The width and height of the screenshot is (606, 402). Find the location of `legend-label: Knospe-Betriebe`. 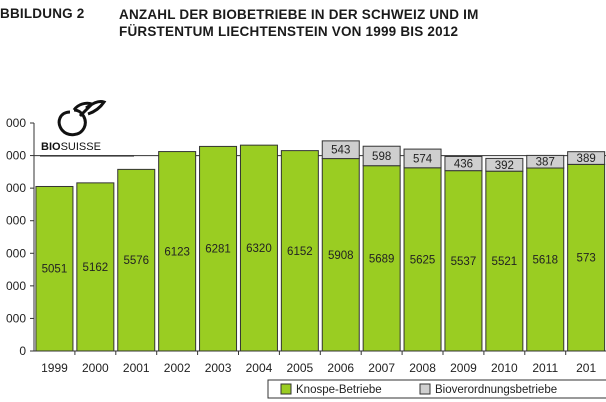

legend-label: Knospe-Betriebe is located at coordinates (339, 390).